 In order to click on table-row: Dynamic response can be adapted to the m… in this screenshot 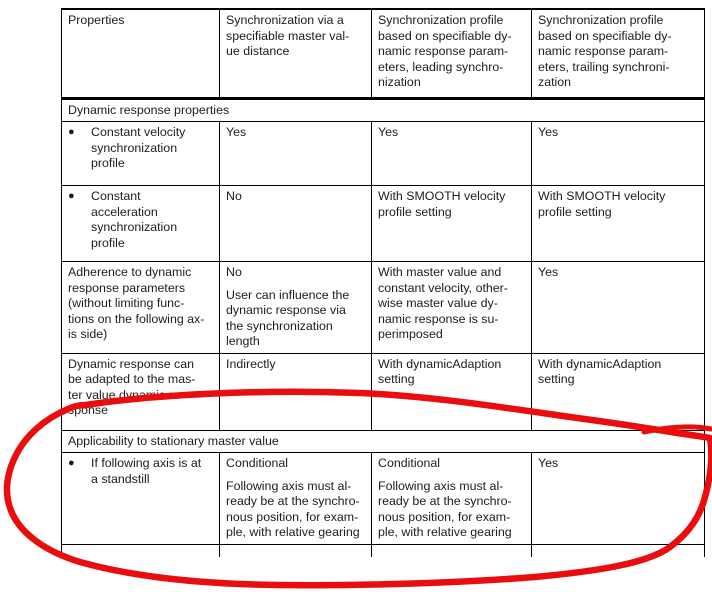, I will do `click(383, 391)`.